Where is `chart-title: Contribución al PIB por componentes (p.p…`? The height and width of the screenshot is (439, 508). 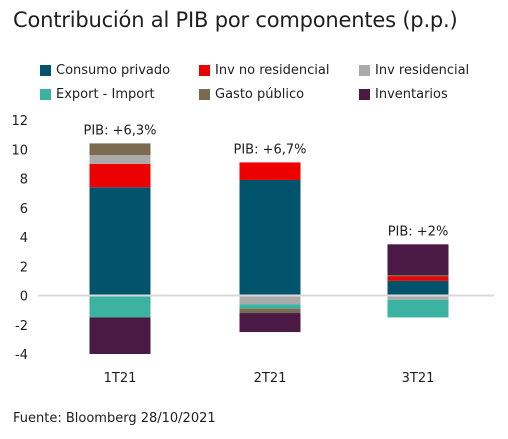 chart-title: Contribución al PIB por componentes (p.p… is located at coordinates (235, 20).